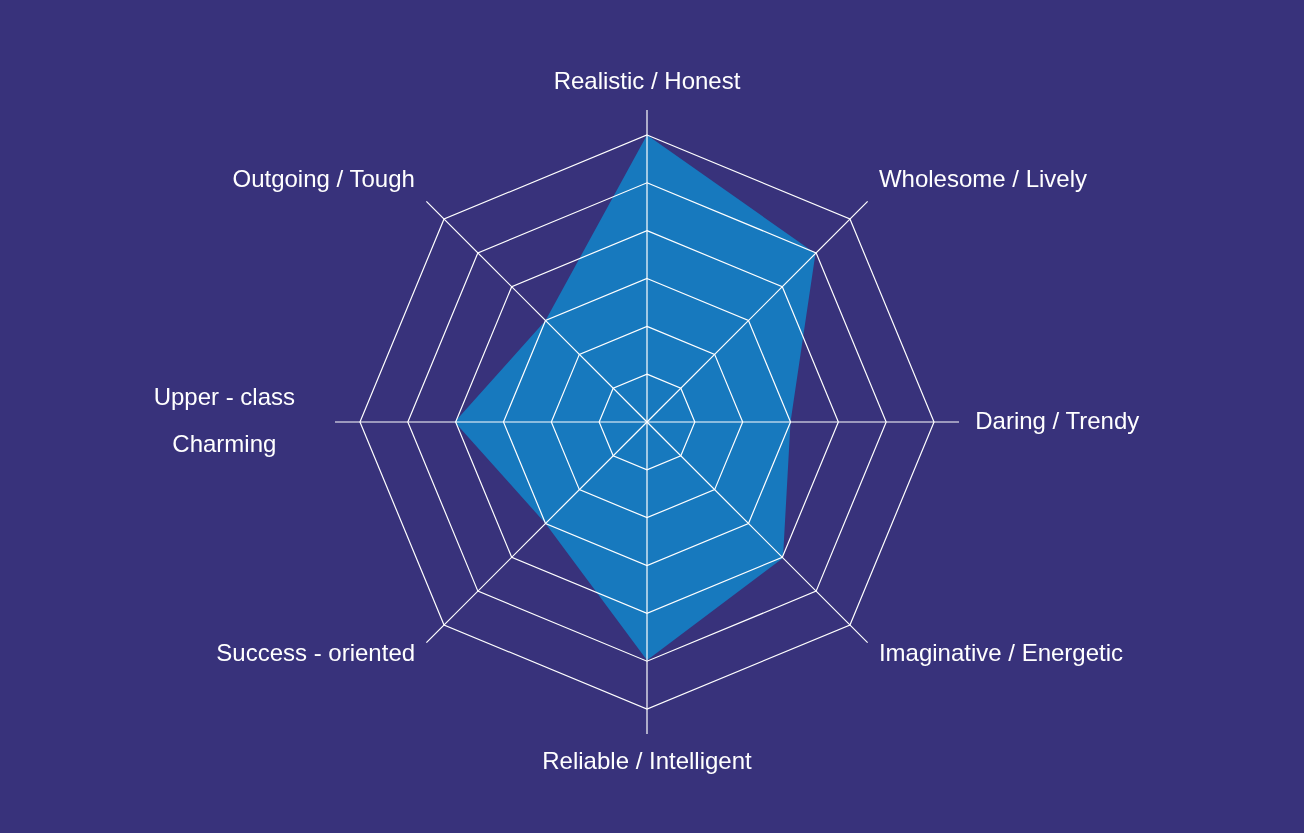 The width and height of the screenshot is (1304, 833). What do you see at coordinates (316, 652) in the screenshot?
I see `spoke-label: Success - oriented` at bounding box center [316, 652].